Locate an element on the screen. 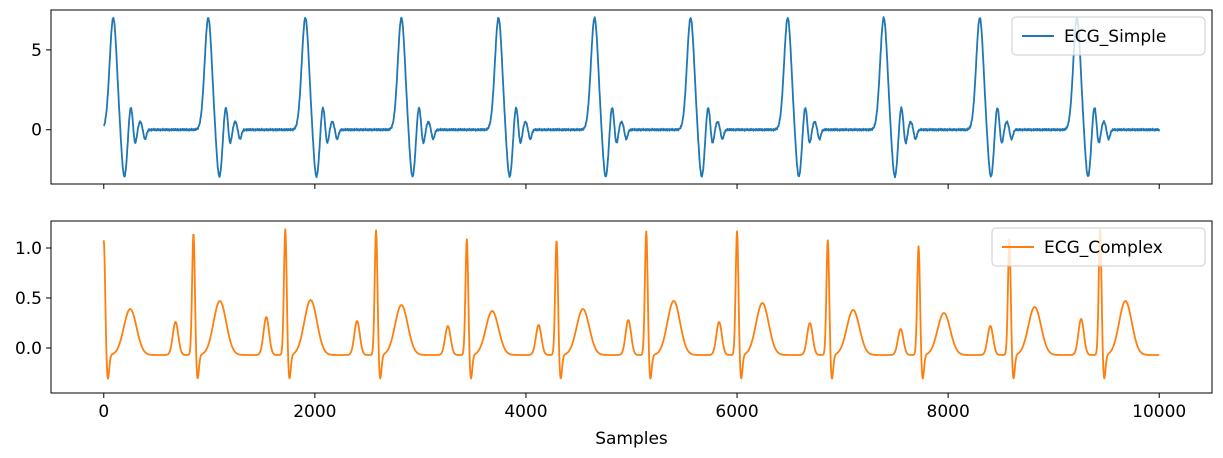 The height and width of the screenshot is (458, 1223). legend-box-bottom is located at coordinates (1098, 247).